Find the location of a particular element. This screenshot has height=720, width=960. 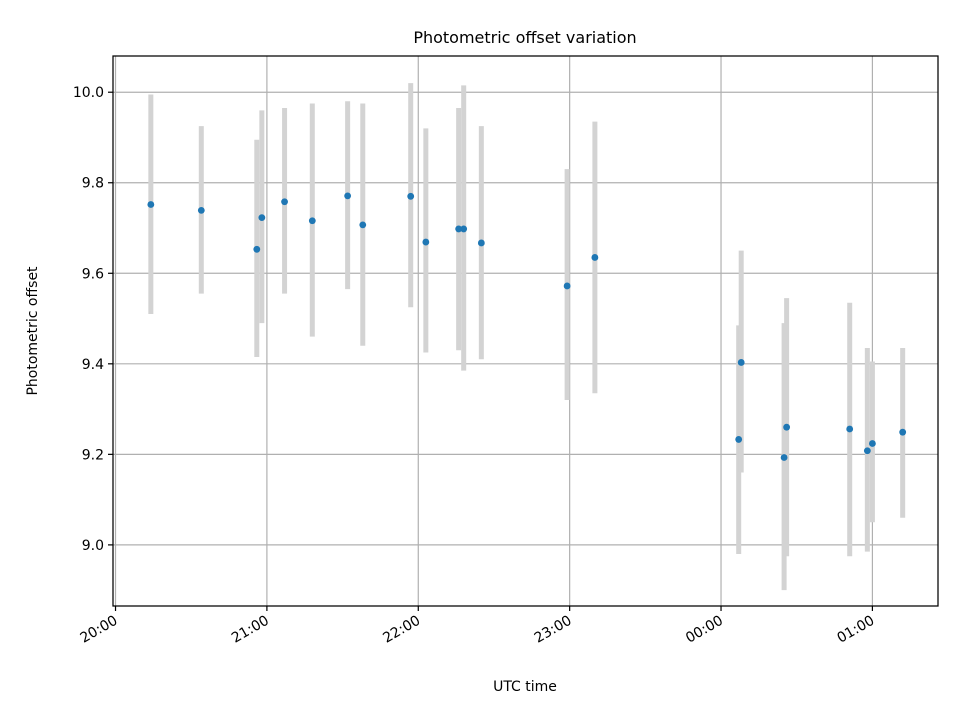

y-tick-label: 10.0 is located at coordinates (88, 93).